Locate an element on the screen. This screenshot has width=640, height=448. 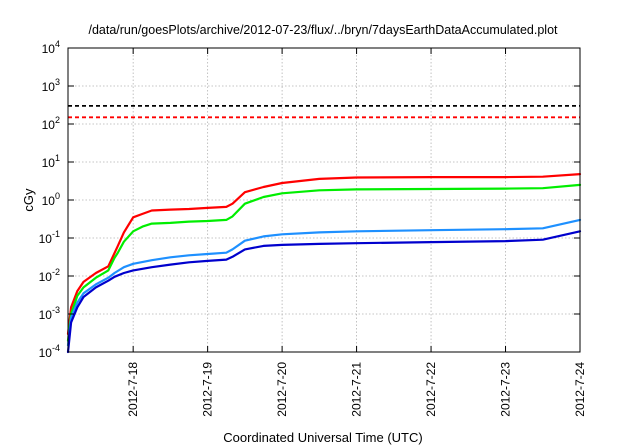
y-tick-label: 10⁻³ is located at coordinates (49, 313).